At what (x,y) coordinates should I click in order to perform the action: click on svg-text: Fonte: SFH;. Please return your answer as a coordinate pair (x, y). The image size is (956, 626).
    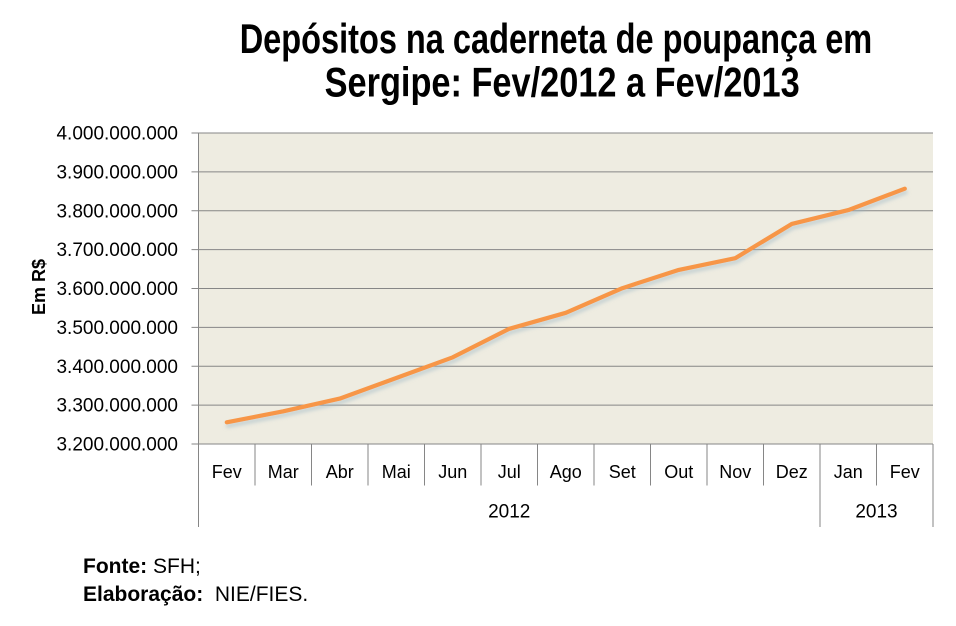
    Looking at the image, I should click on (142, 566).